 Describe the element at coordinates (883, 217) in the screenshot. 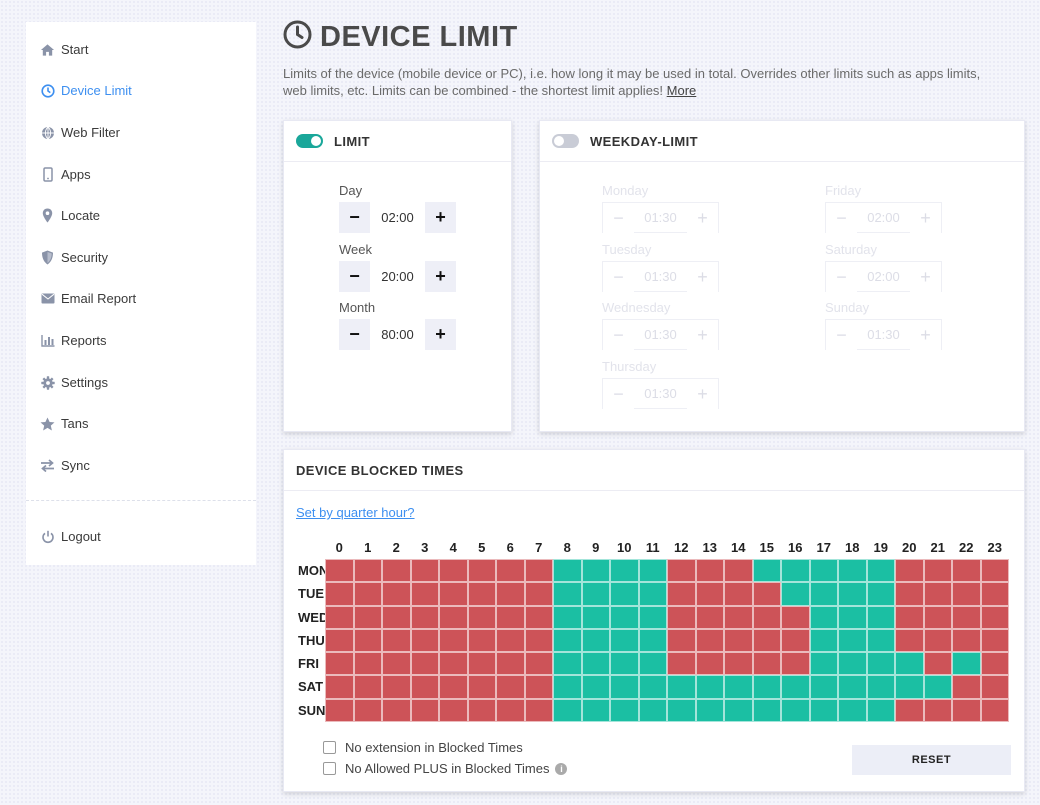

I see `friday-value: 02:00` at that location.